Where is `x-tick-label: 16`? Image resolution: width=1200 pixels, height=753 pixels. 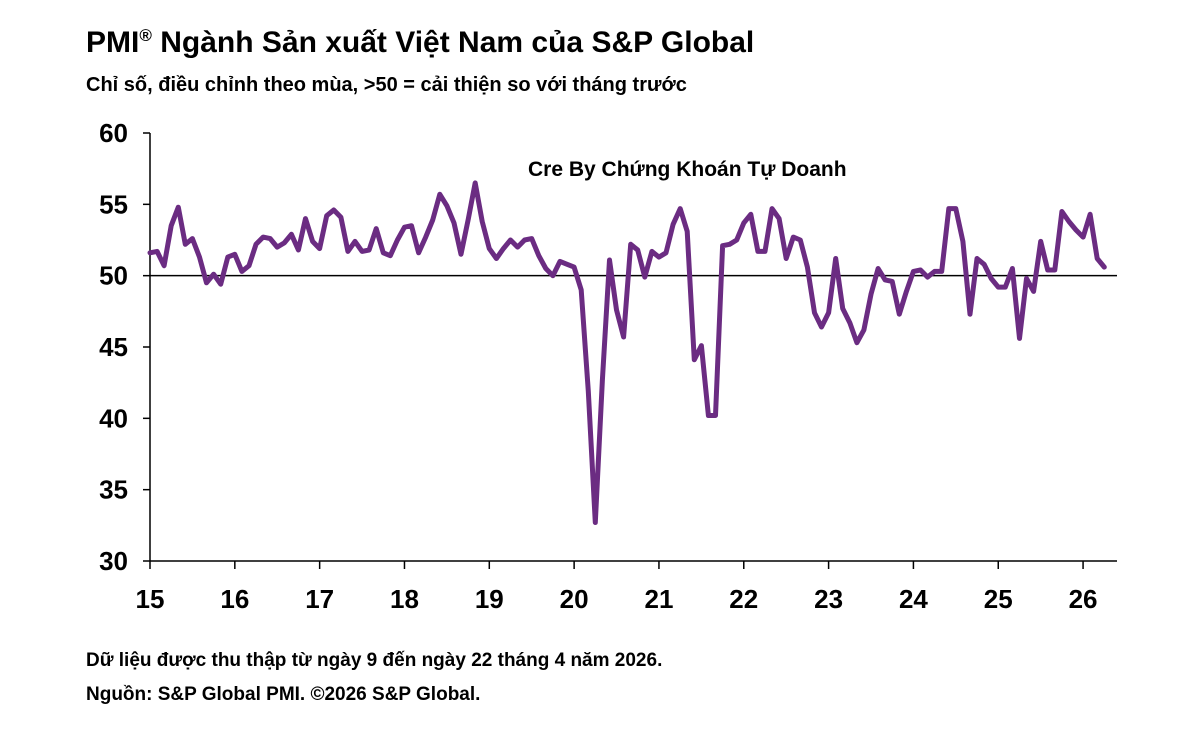 x-tick-label: 16 is located at coordinates (234, 599).